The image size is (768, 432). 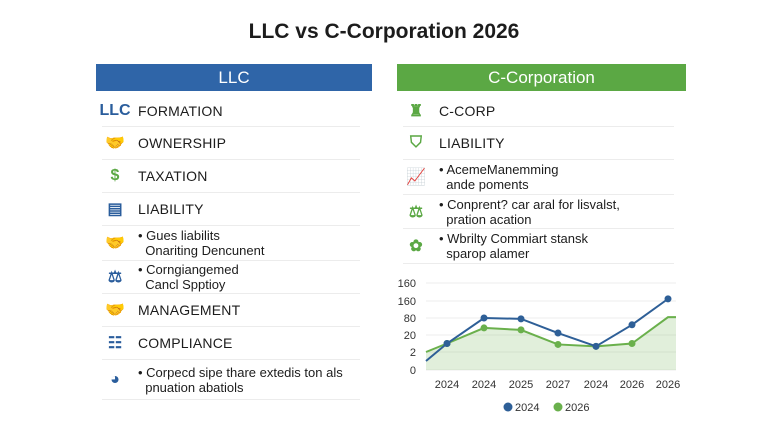 I want to click on ccorp-header: C-Corporation, so click(x=541, y=77).